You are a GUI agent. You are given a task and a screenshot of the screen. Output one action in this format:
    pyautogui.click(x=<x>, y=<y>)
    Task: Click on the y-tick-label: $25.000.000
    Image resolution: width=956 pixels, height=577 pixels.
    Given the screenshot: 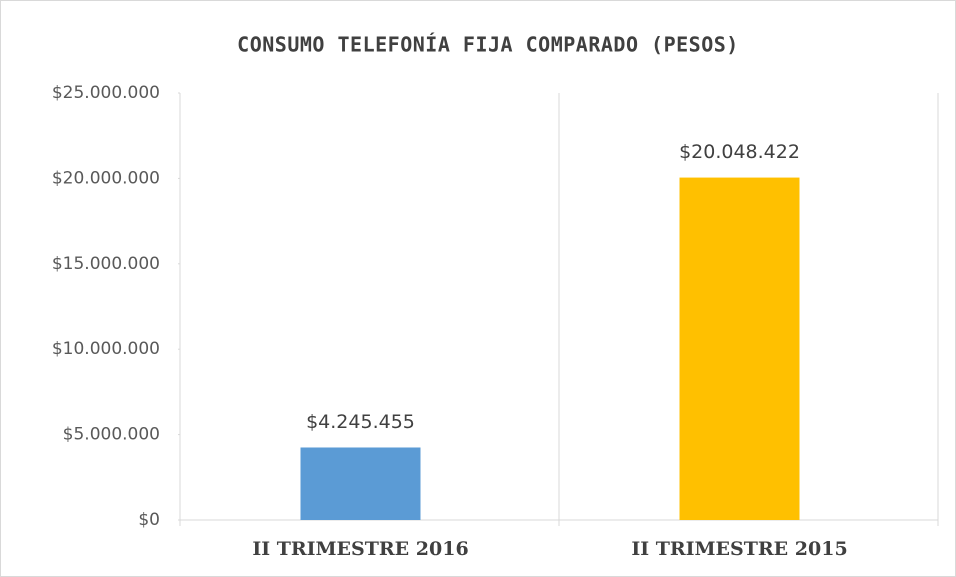 What is the action you would take?
    pyautogui.click(x=106, y=93)
    